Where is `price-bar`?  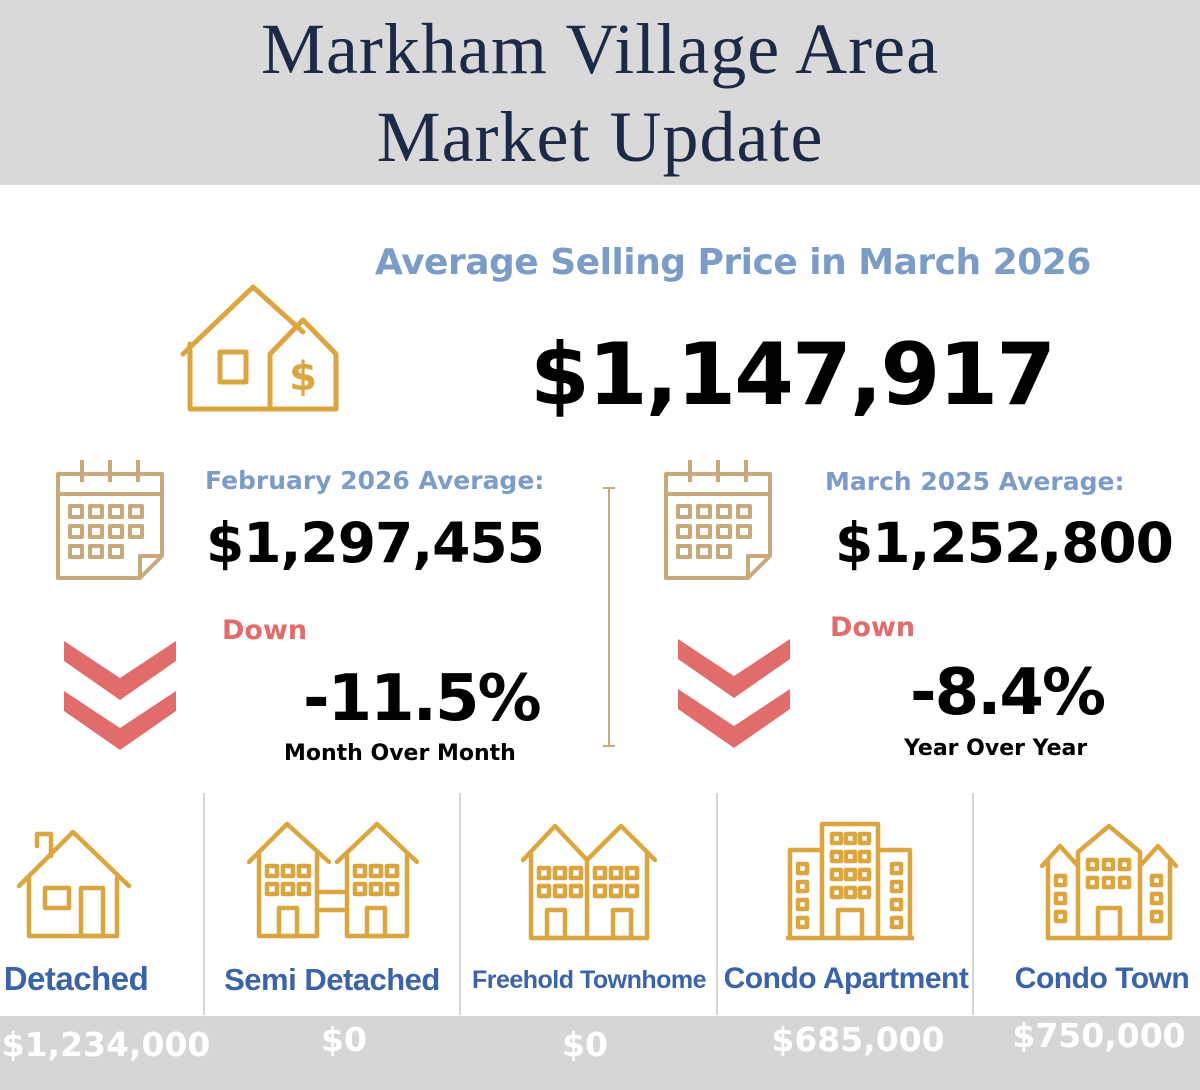
price-bar is located at coordinates (600, 1053).